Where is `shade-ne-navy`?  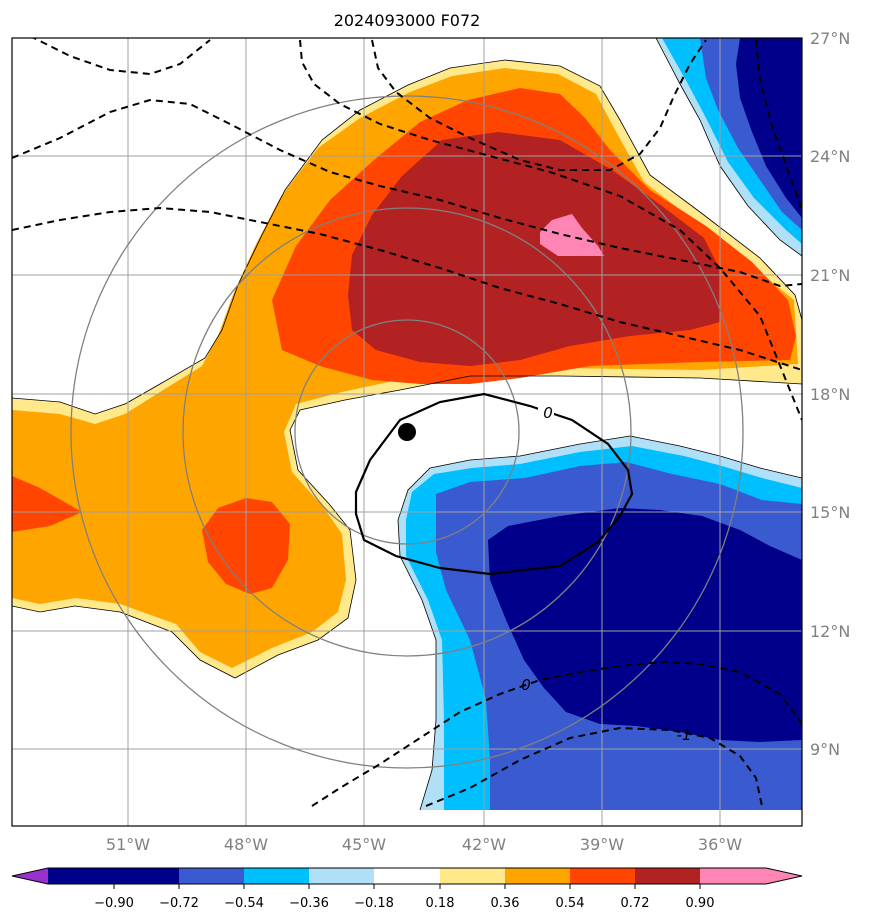
shade-ne-navy is located at coordinates (769, 128).